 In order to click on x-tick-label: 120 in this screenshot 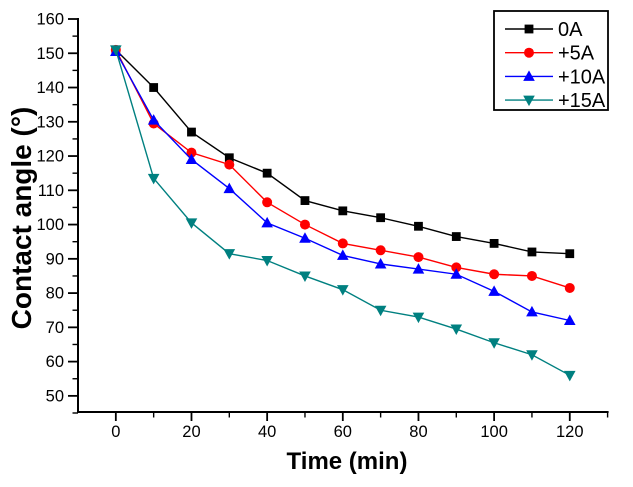, I will do `click(570, 432)`.